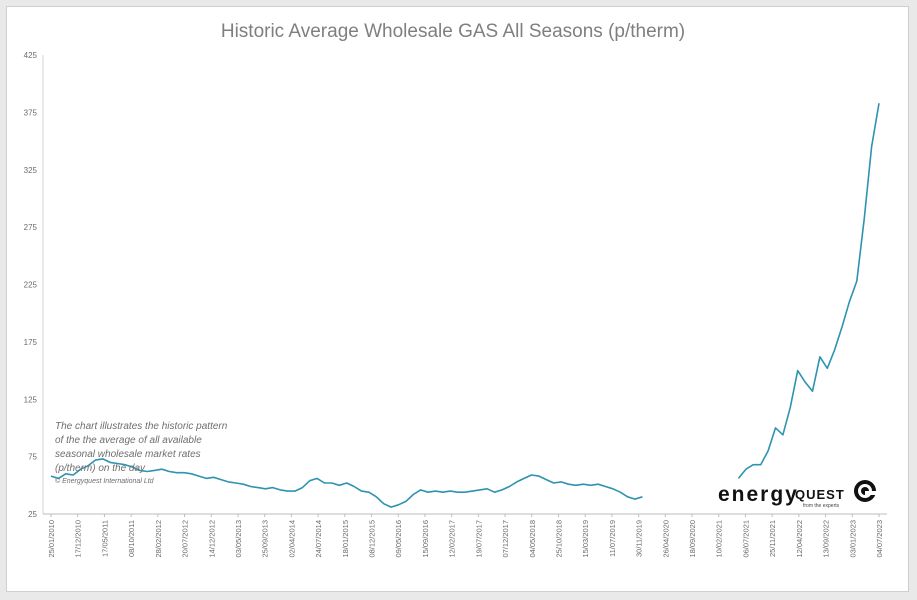  What do you see at coordinates (612, 538) in the screenshot?
I see `x-tick-label: 11/07/2019` at bounding box center [612, 538].